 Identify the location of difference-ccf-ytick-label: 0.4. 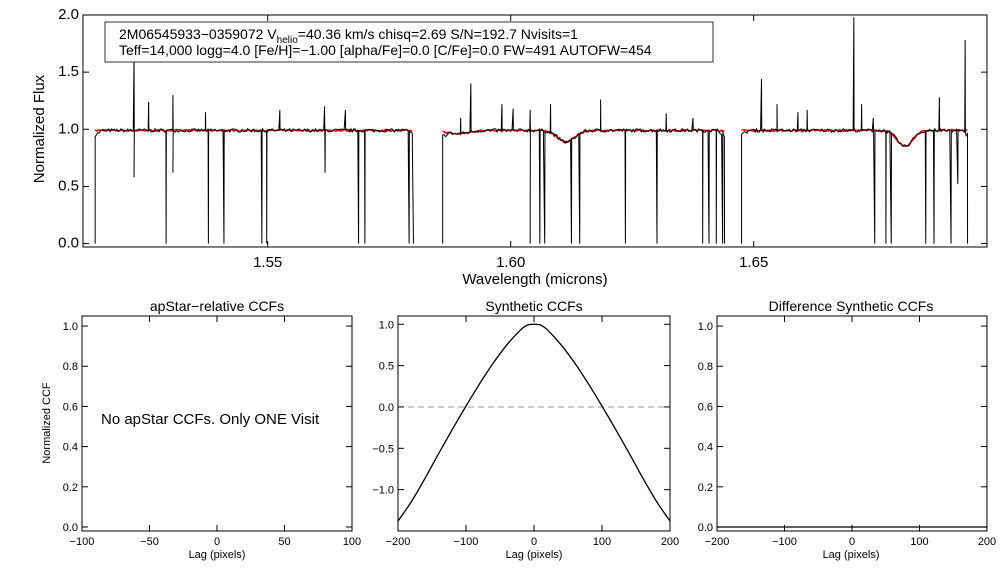
(705, 448).